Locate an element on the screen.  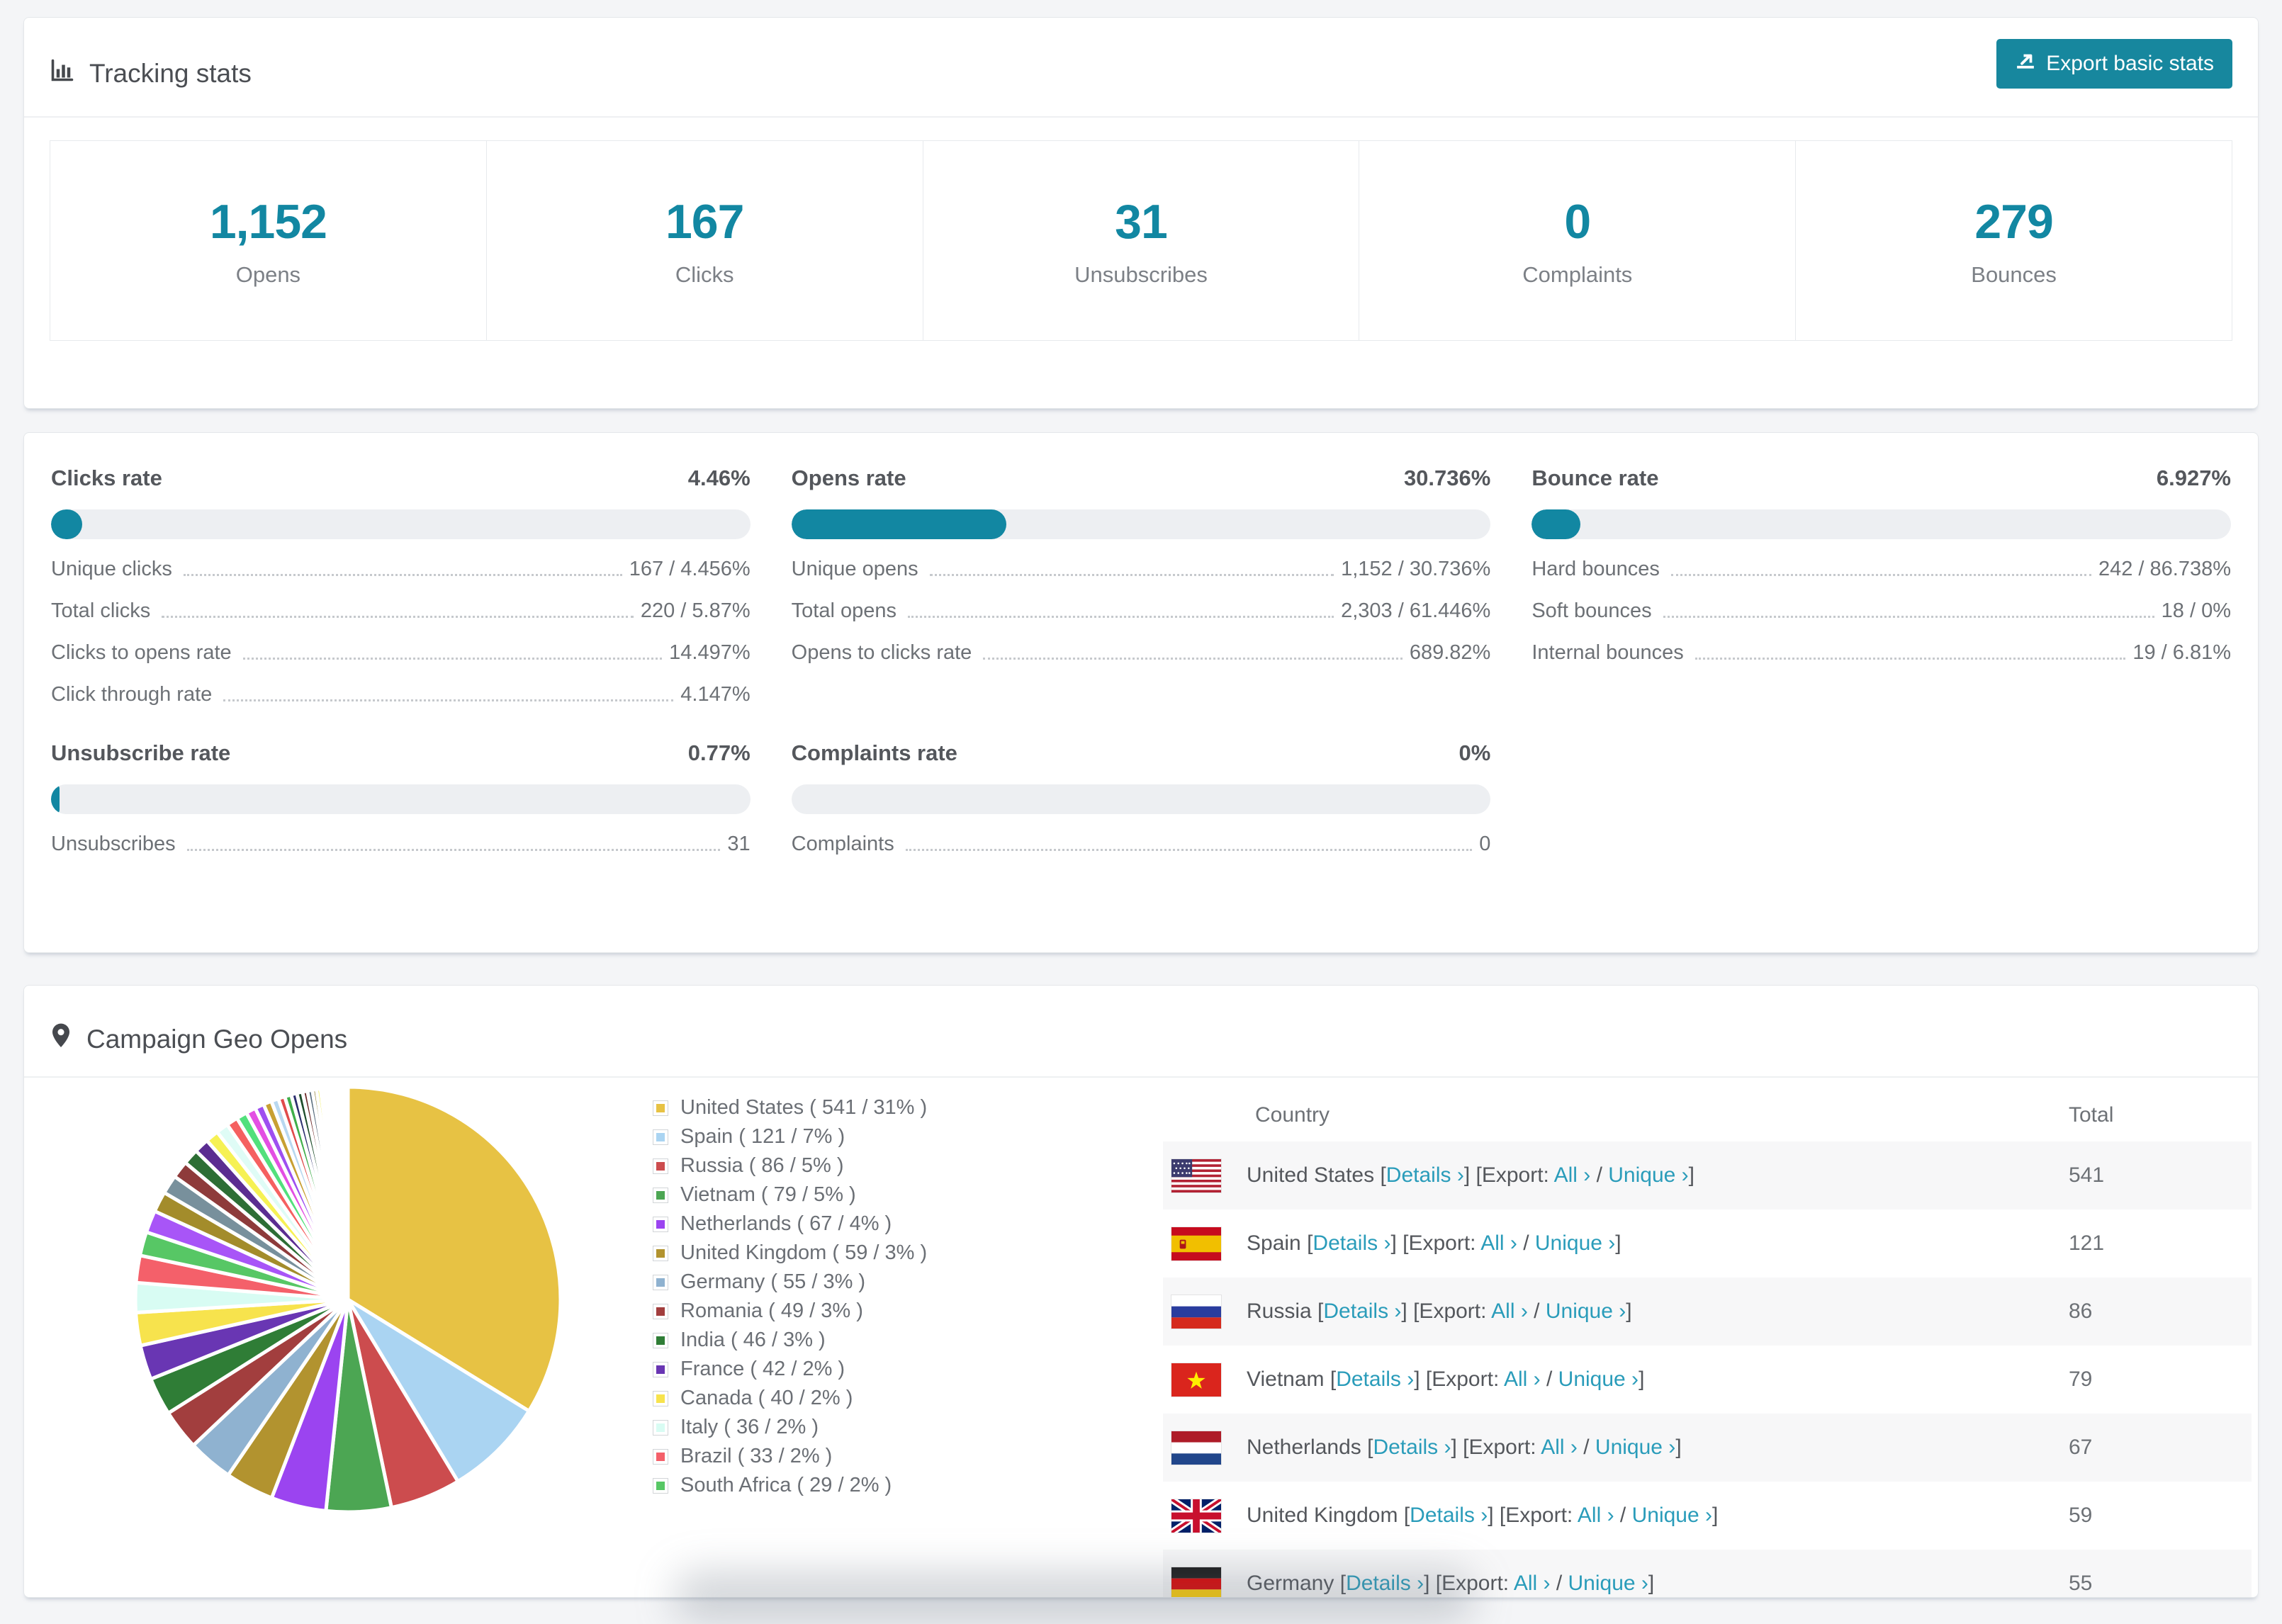
stat-cell-opens: 1,152 Opens is located at coordinates (268, 240).